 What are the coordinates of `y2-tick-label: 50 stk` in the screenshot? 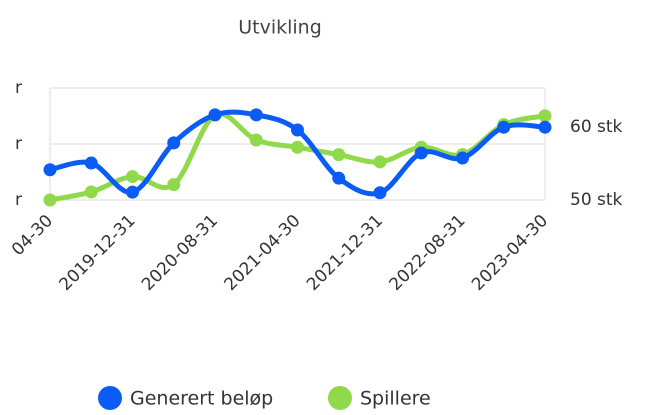 It's located at (596, 200).